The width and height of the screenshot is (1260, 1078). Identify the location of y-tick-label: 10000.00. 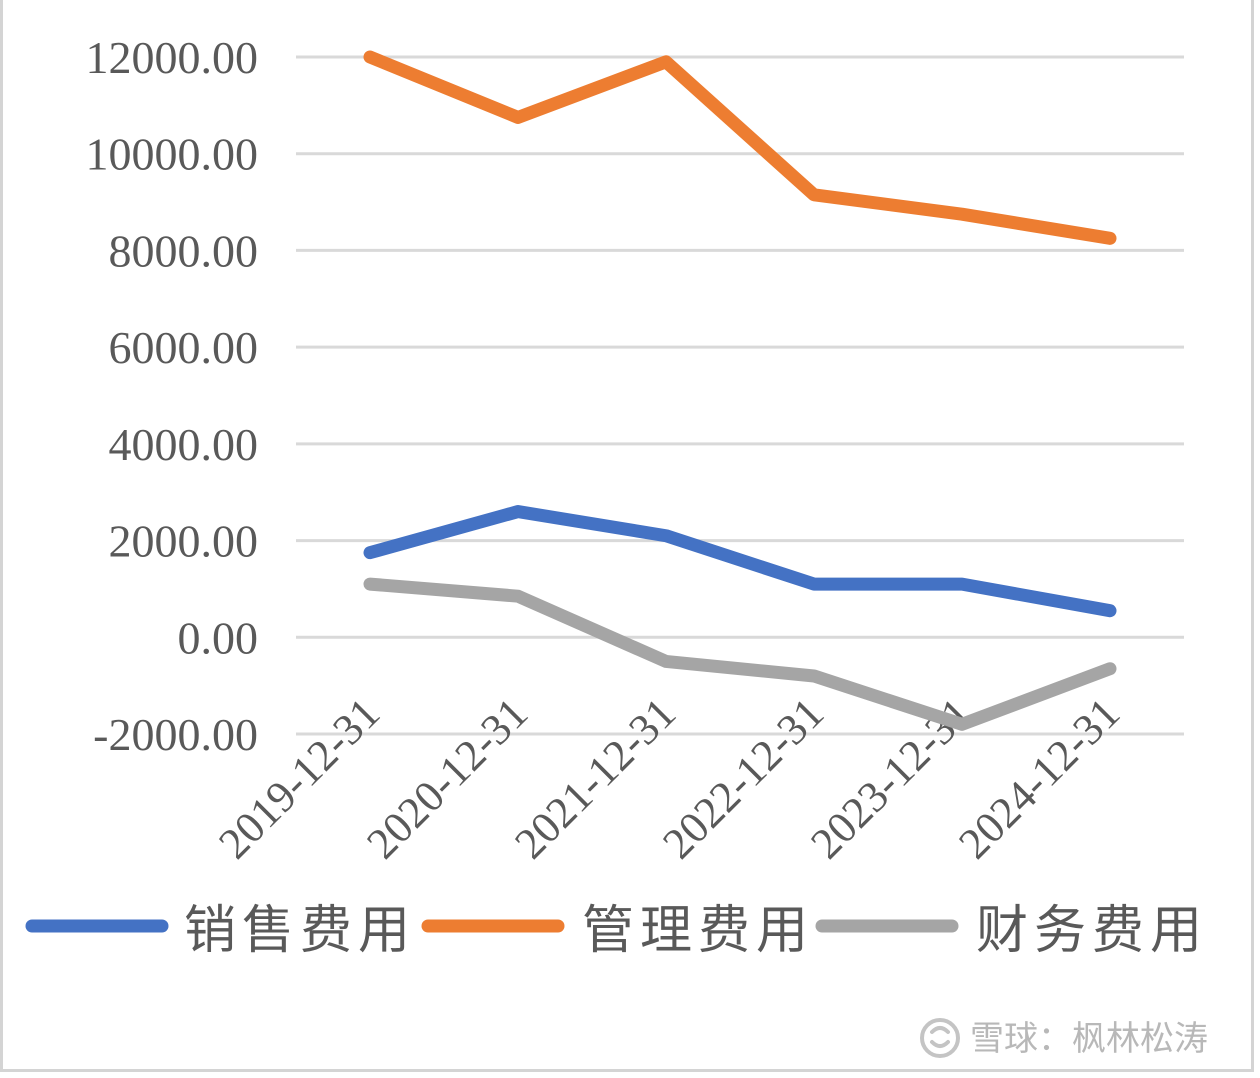
(172, 154).